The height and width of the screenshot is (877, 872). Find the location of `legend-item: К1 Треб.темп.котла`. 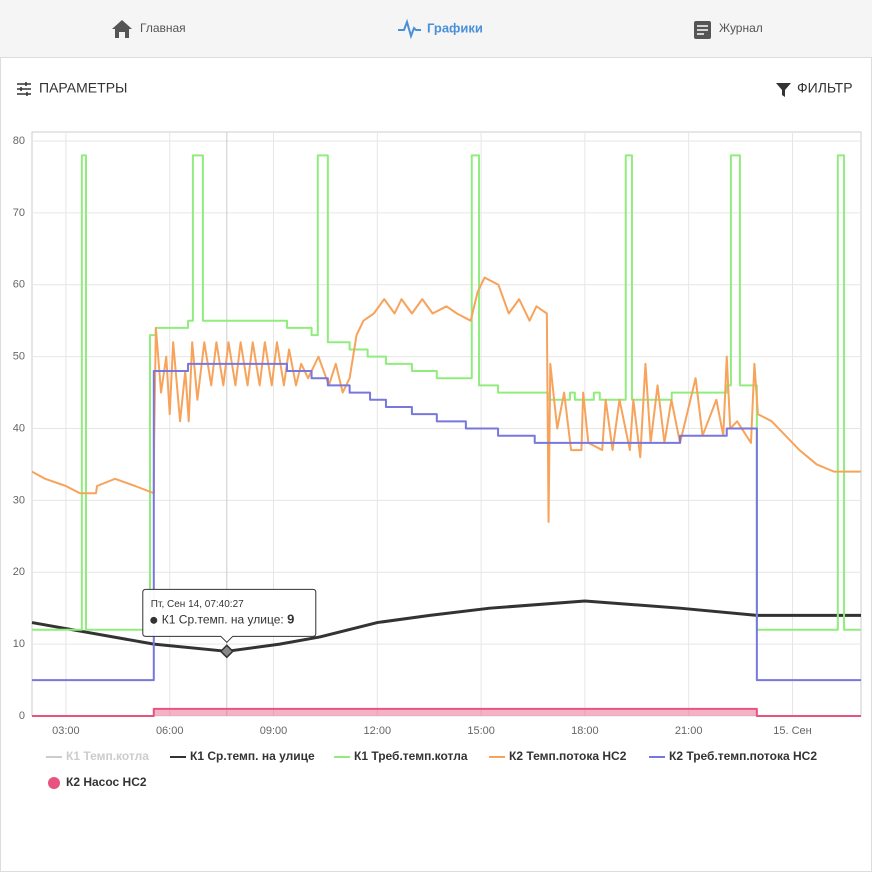

legend-item: К1 Треб.темп.котла is located at coordinates (401, 756).